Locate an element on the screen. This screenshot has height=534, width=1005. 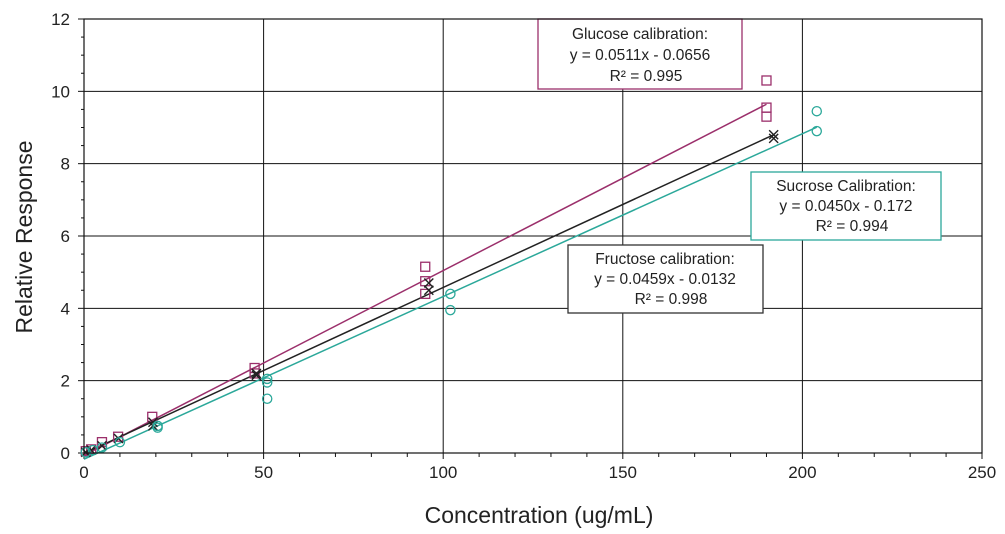
fructose-annotation-box is located at coordinates (665, 279).